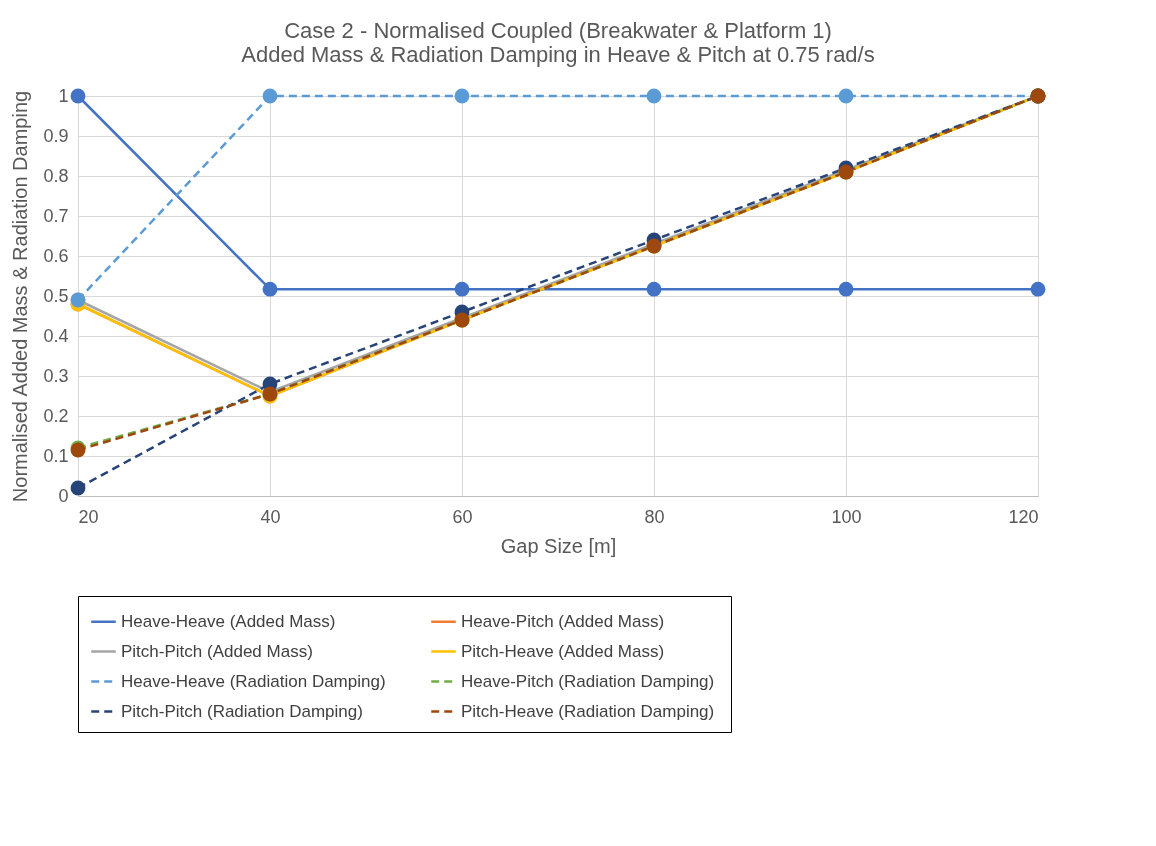 The height and width of the screenshot is (846, 1156). I want to click on text: Added Mass & Radiation Damping in Heave & Pitch at 0.75 rad/s, so click(558, 54).